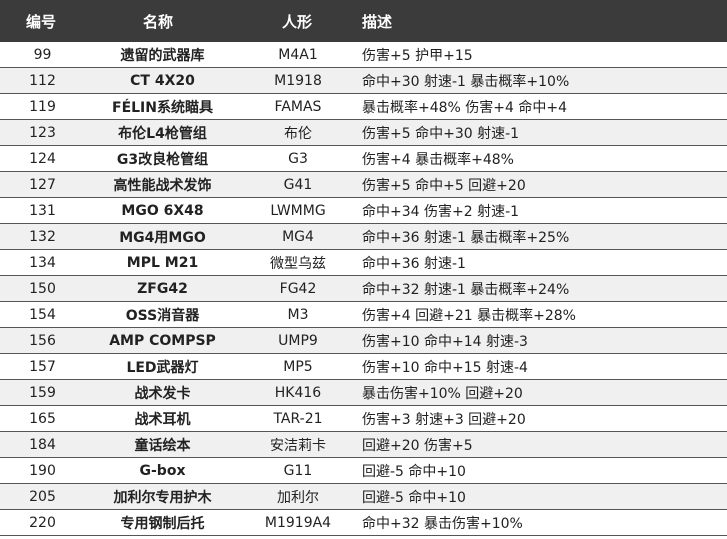 The image size is (727, 539). What do you see at coordinates (162, 470) in the screenshot?
I see `item-name: G-box` at bounding box center [162, 470].